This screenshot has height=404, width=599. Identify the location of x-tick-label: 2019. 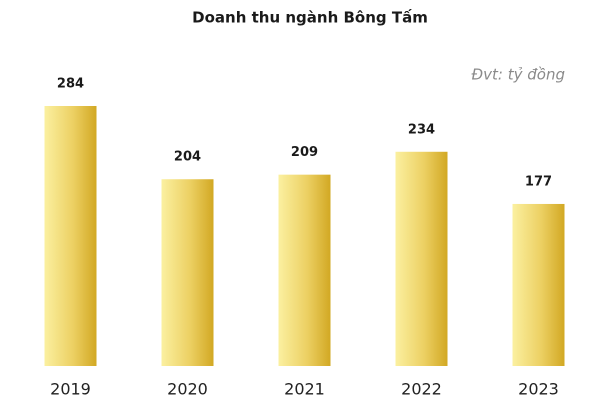
(70, 389).